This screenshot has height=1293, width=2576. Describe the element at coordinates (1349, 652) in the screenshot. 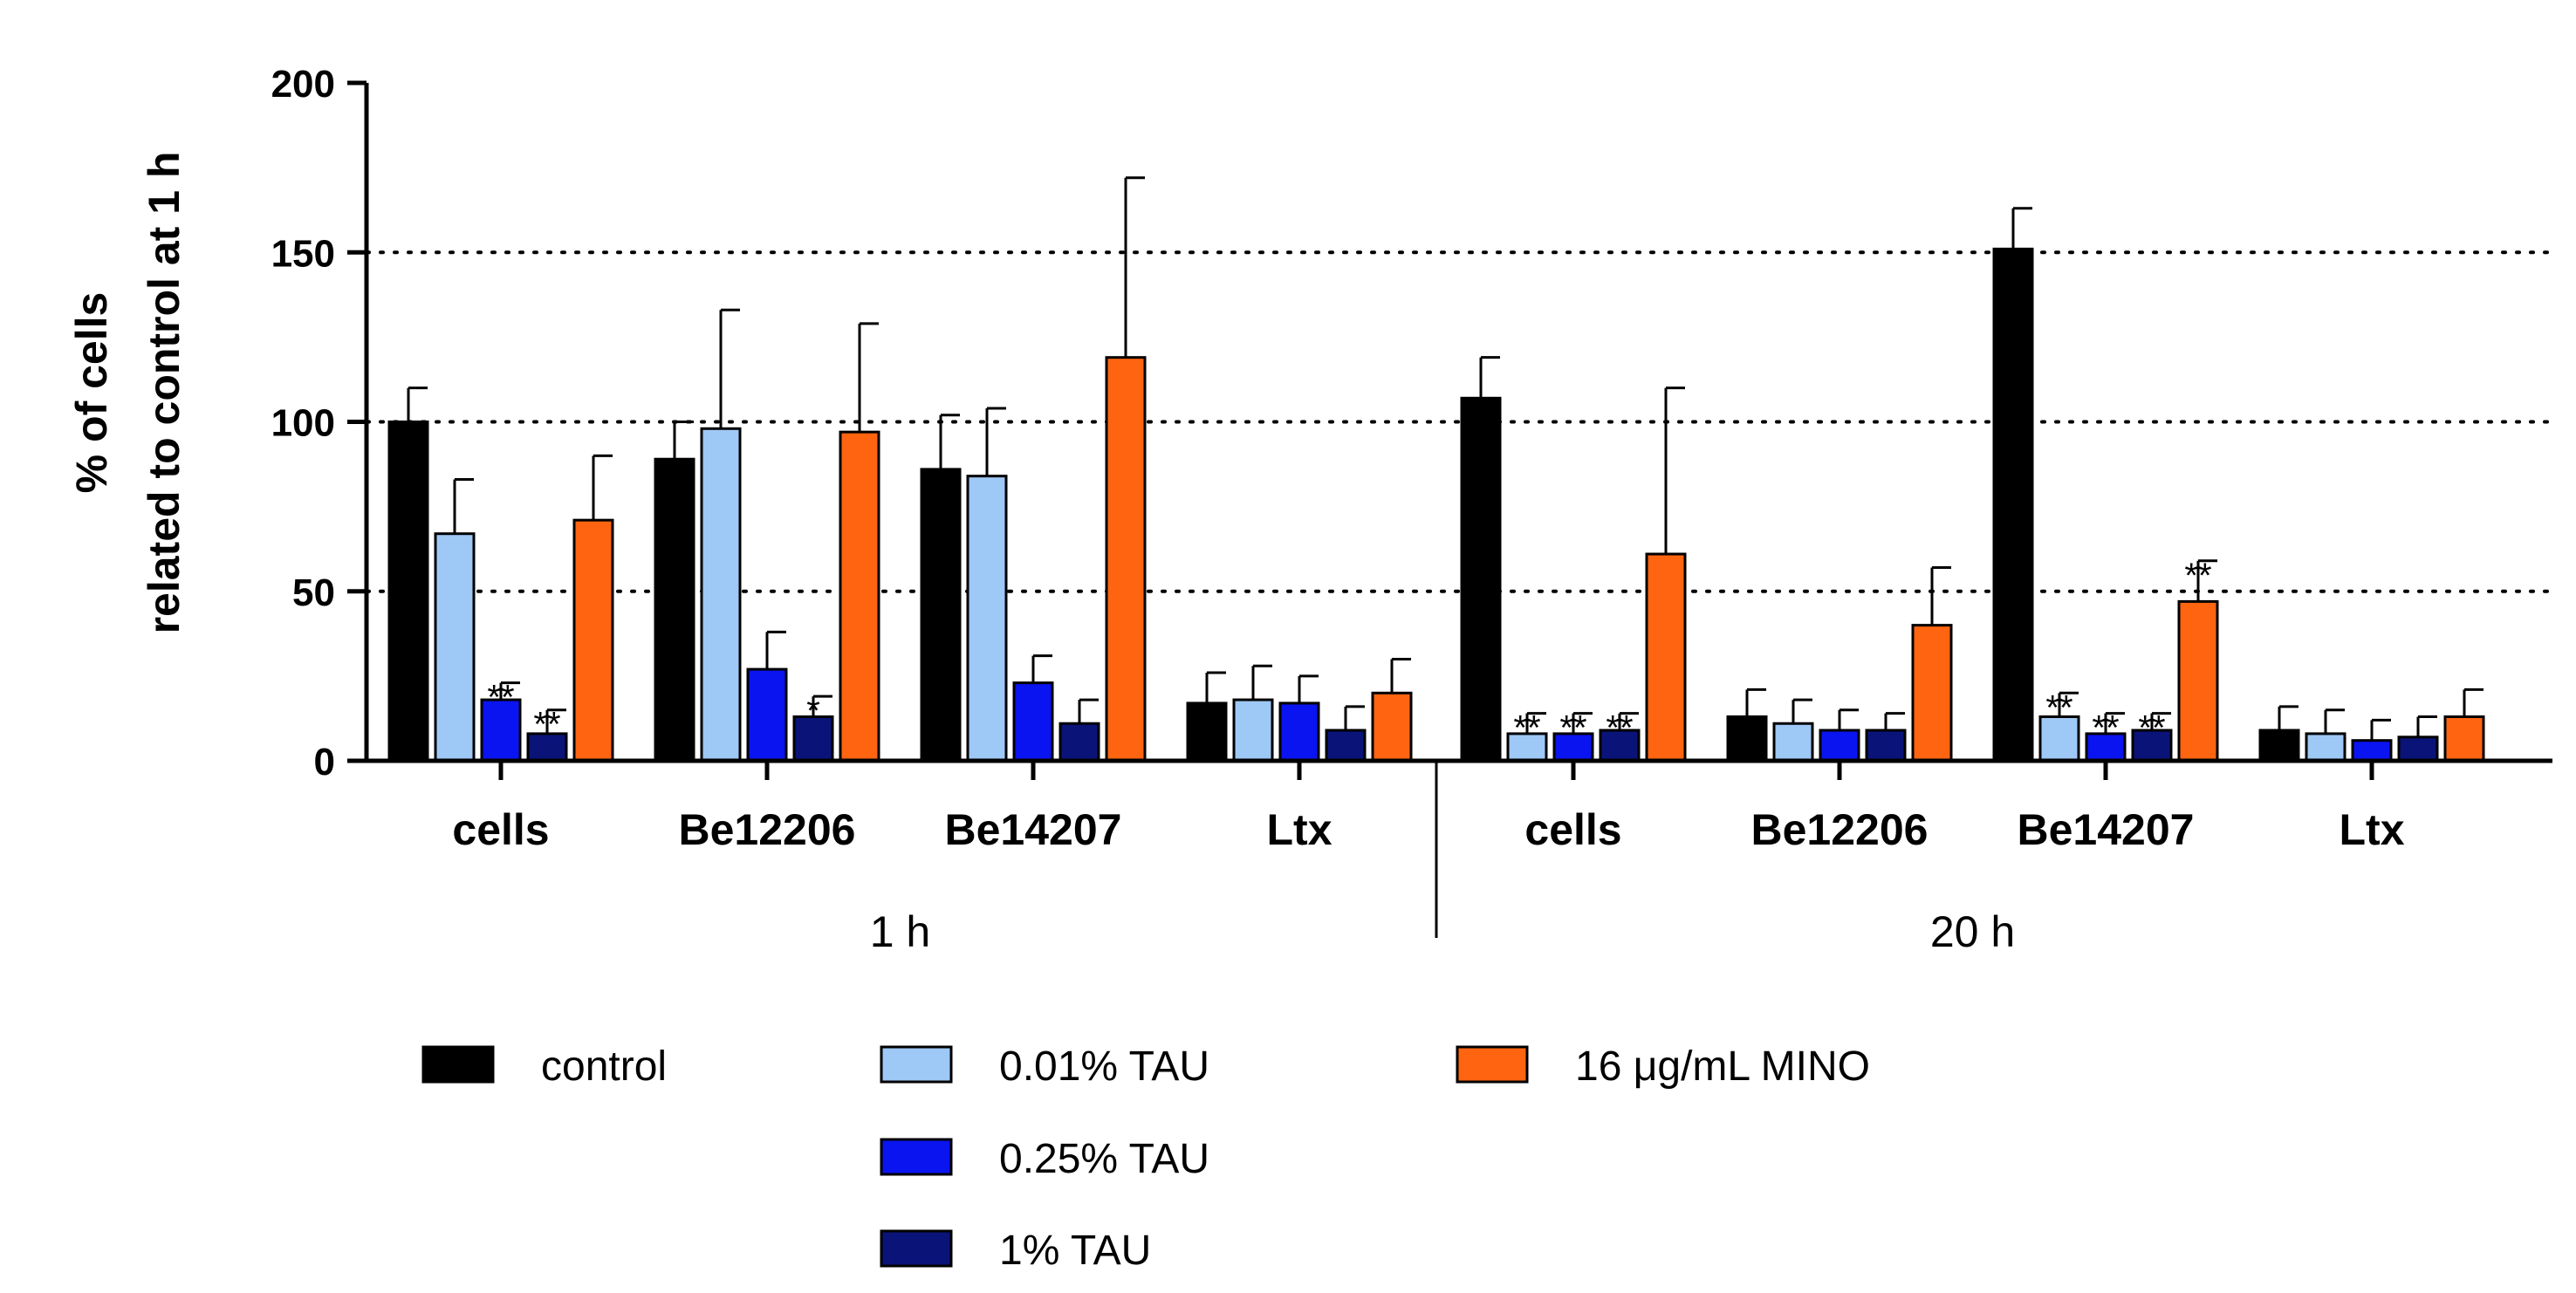

I see `significance-annotations: **** * ** ** ****** ****` at that location.